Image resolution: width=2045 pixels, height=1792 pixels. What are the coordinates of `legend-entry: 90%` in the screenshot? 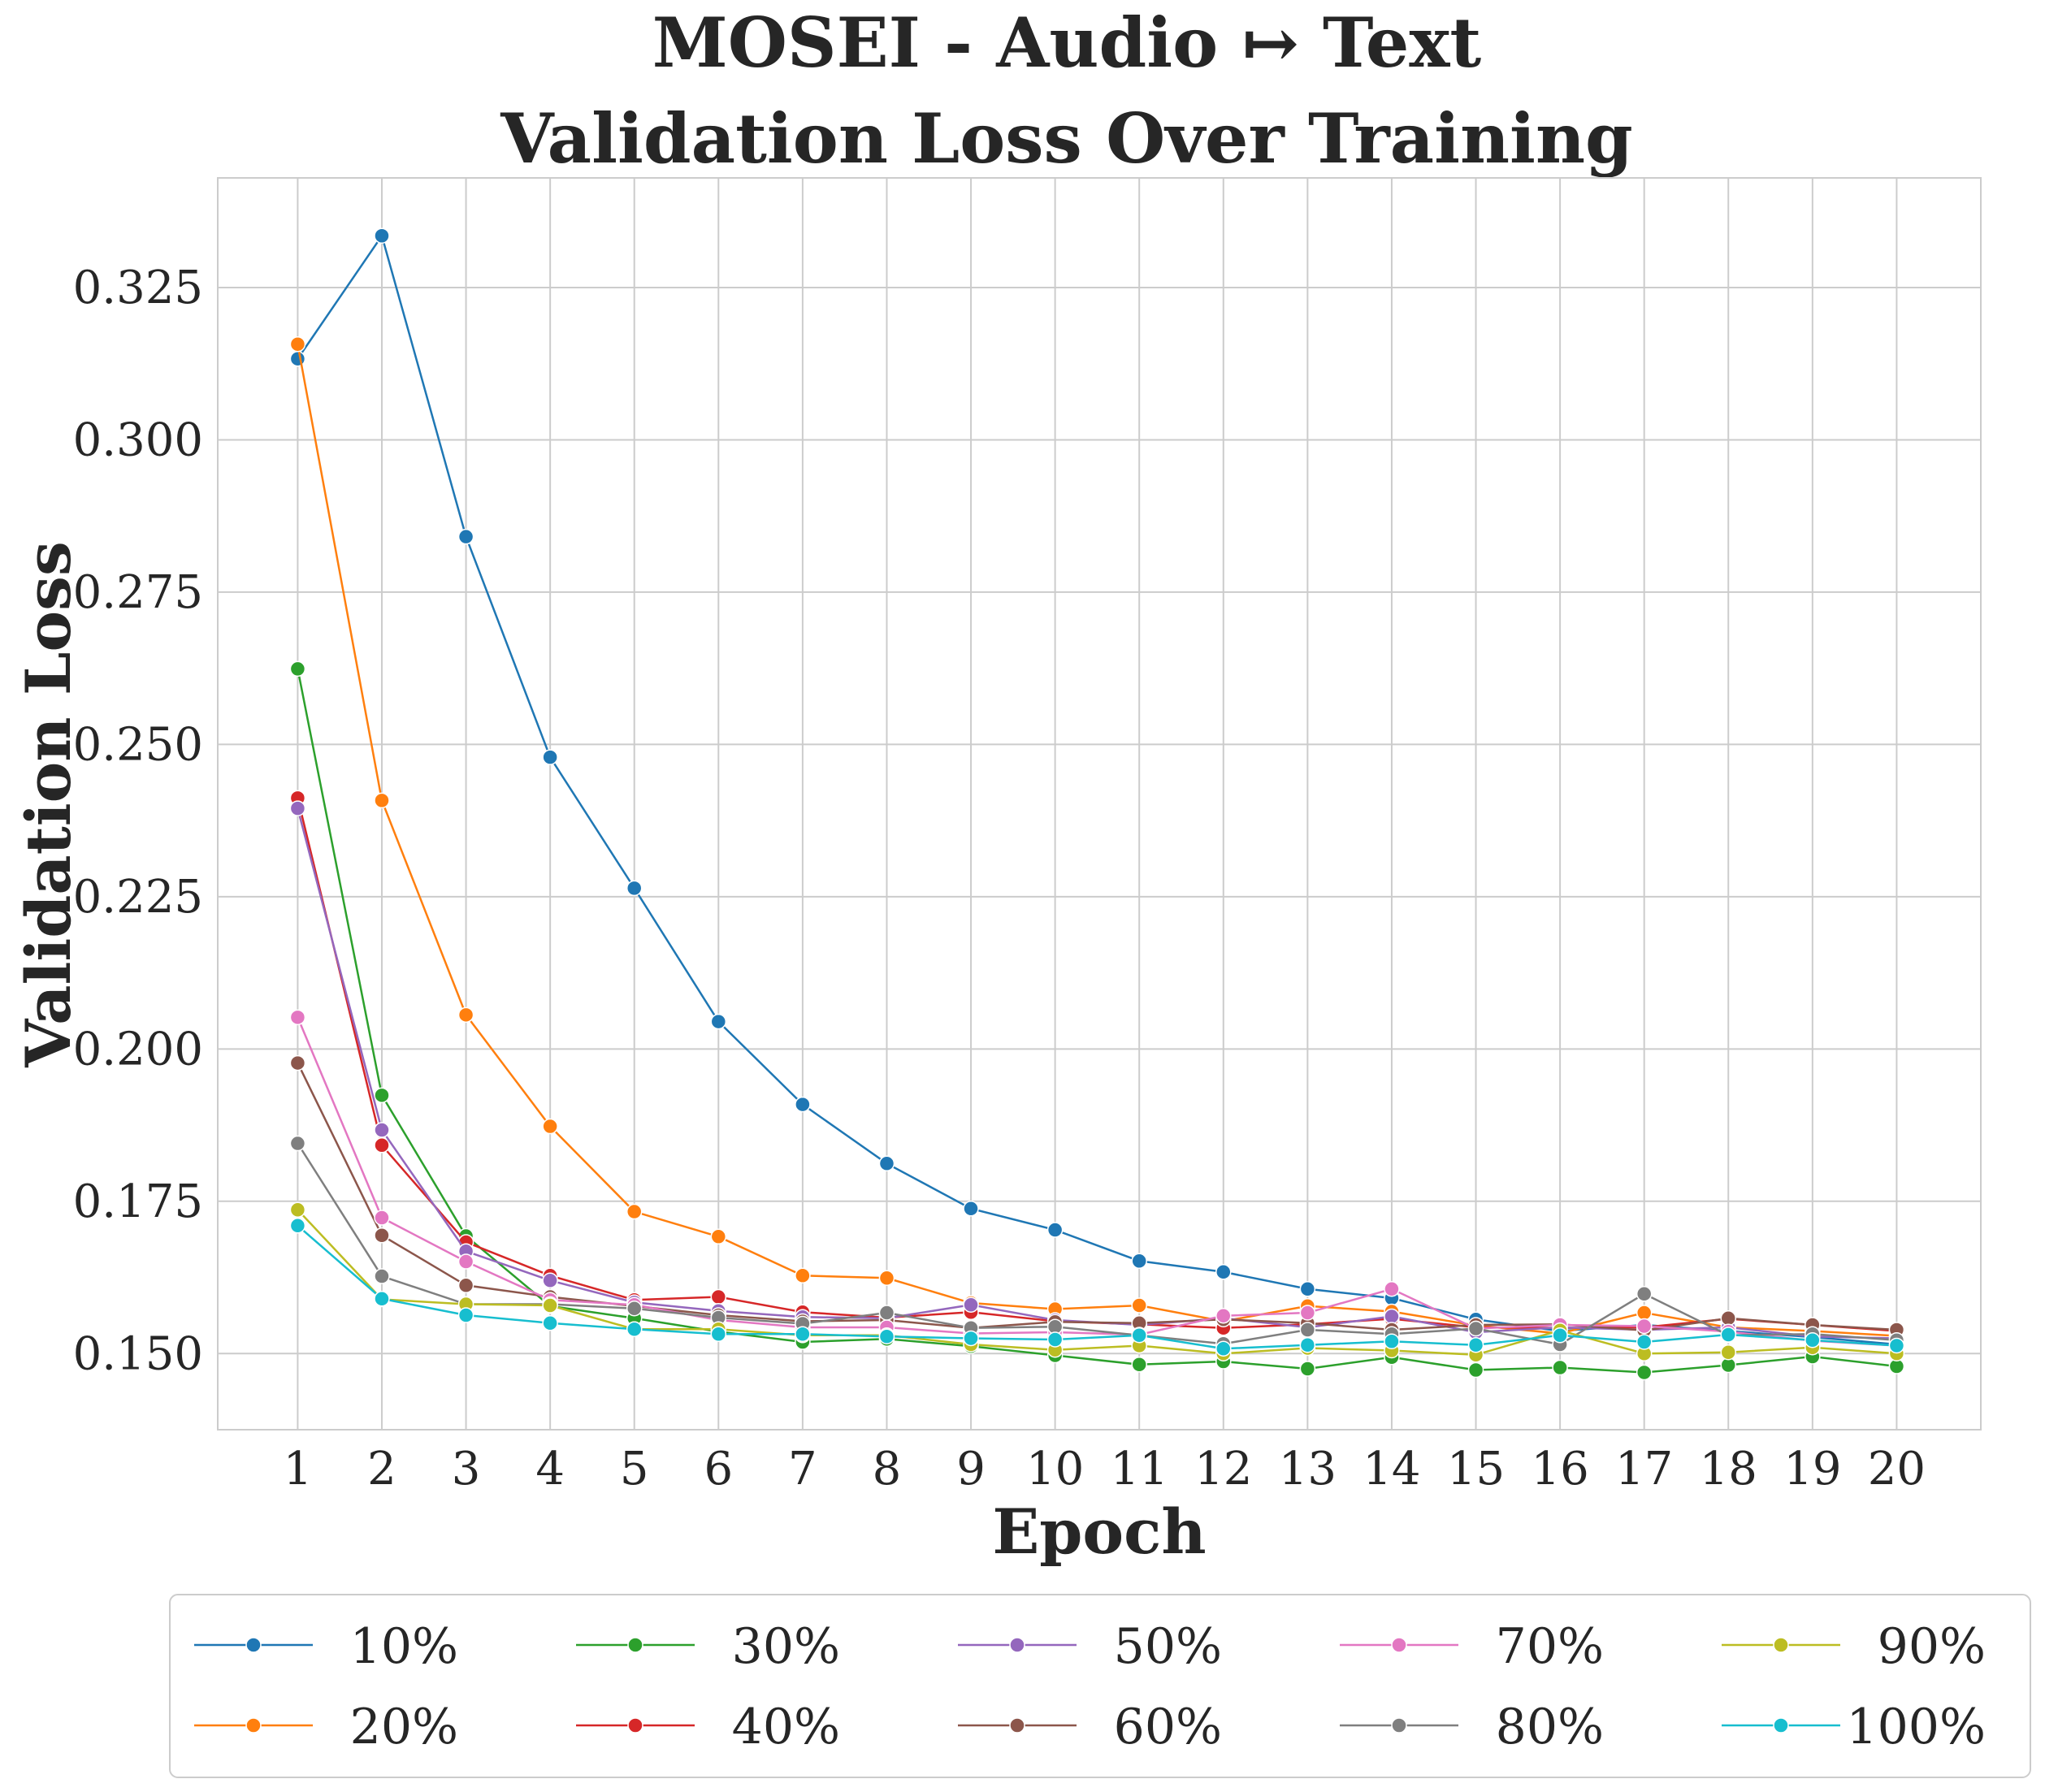 It's located at (1854, 1646).